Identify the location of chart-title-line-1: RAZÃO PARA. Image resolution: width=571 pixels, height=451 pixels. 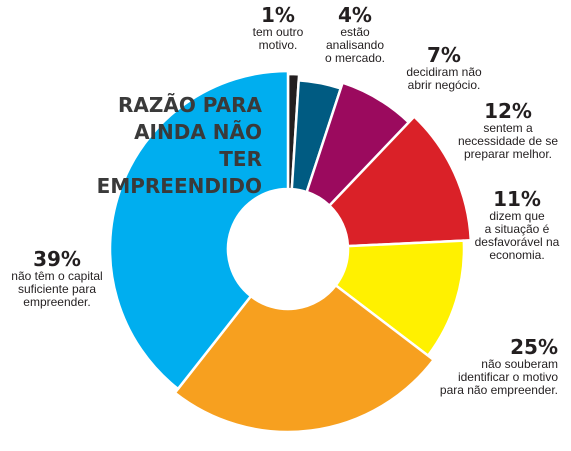
(189, 105).